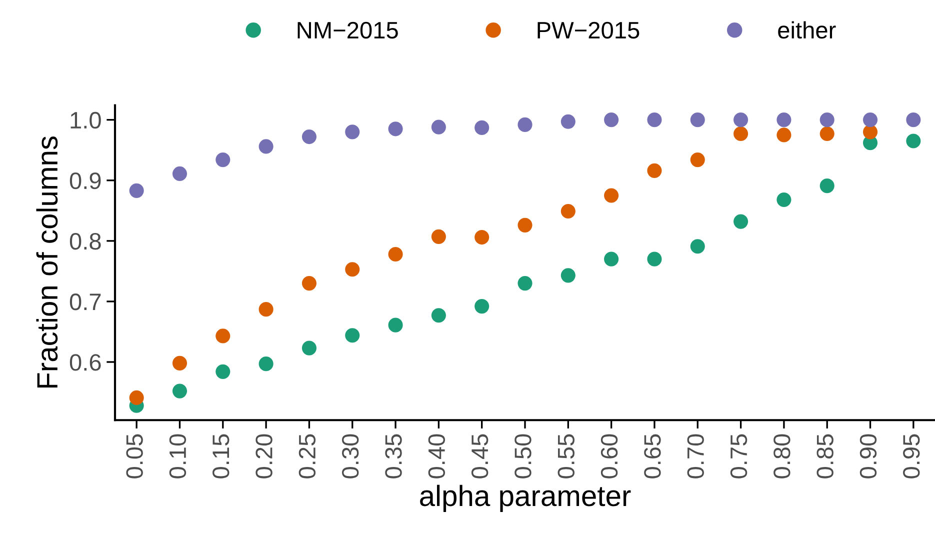 The image size is (935, 540). I want to click on y-tick-label: 0.7, so click(85, 302).